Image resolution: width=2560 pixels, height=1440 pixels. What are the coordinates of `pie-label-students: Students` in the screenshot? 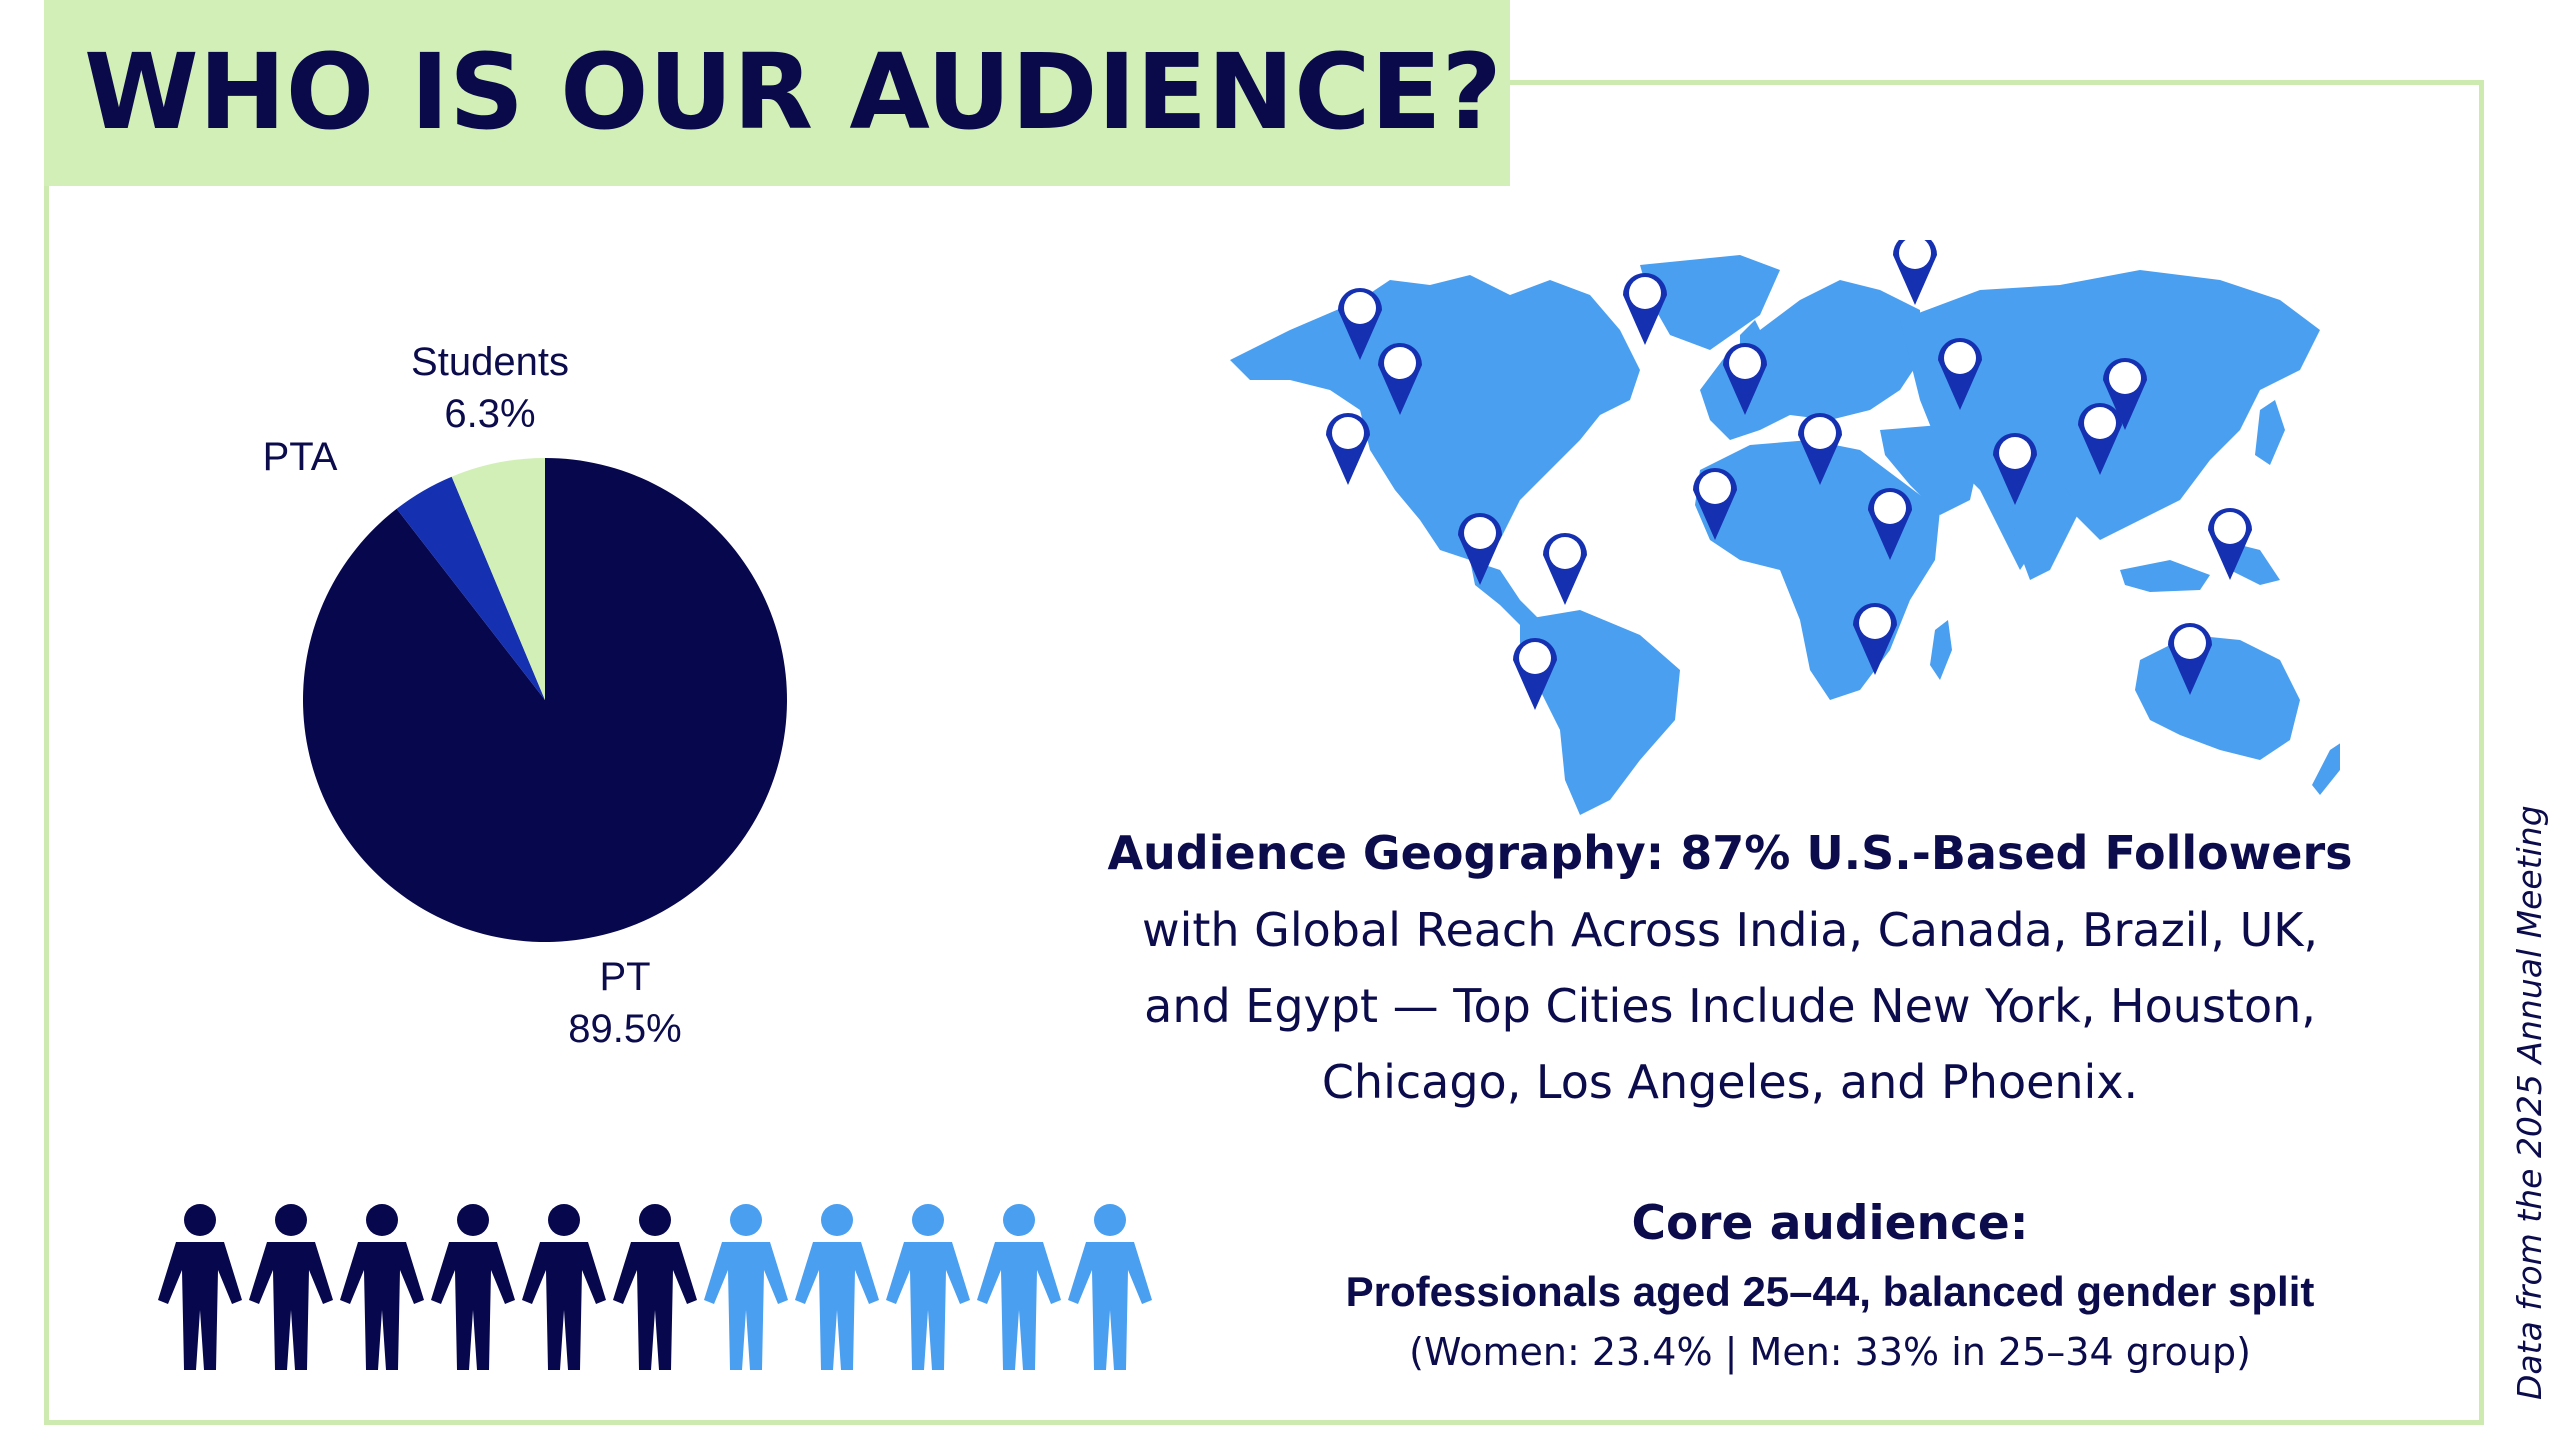 It's located at (490, 362).